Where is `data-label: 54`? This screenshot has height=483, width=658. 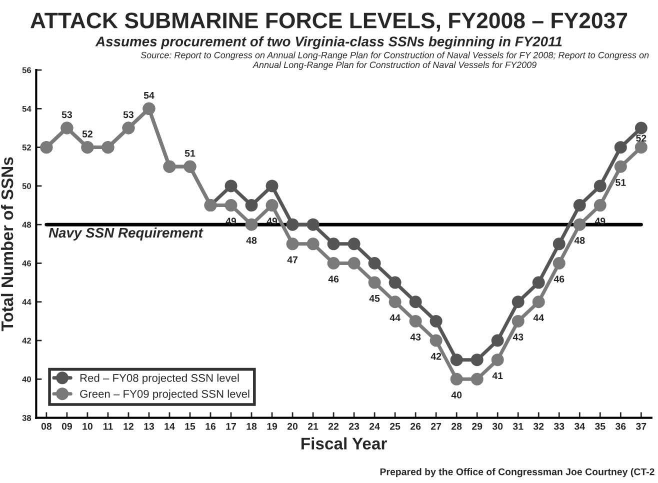 data-label: 54 is located at coordinates (149, 95).